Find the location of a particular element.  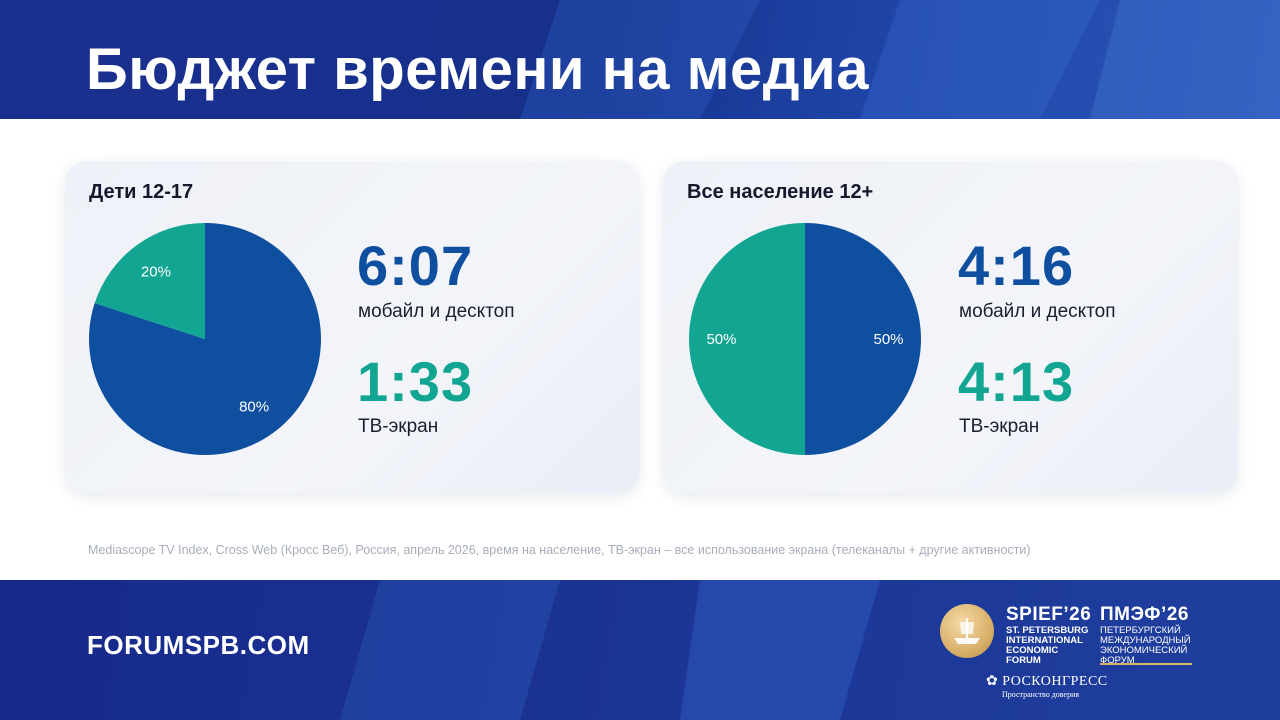

tv-time-value: 4:13 is located at coordinates (1016, 381).